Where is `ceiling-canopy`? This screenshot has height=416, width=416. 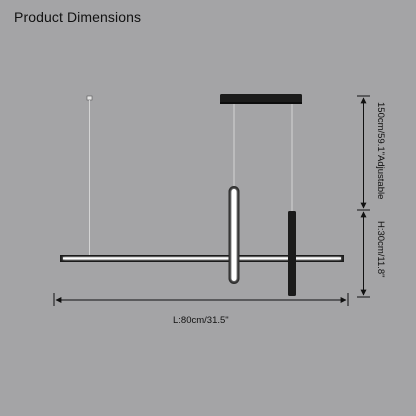 ceiling-canopy is located at coordinates (261, 99).